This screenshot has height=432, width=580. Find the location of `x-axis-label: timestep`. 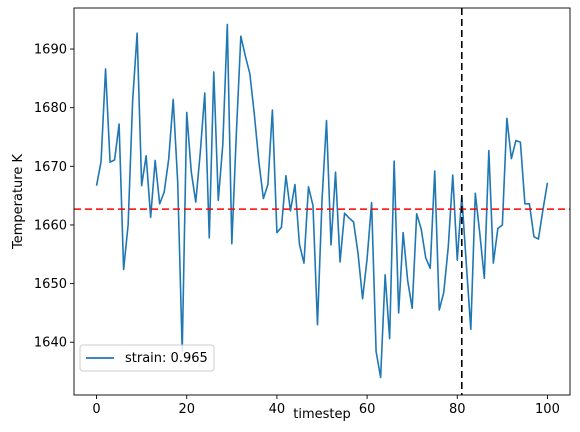

x-axis-label: timestep is located at coordinates (322, 414).